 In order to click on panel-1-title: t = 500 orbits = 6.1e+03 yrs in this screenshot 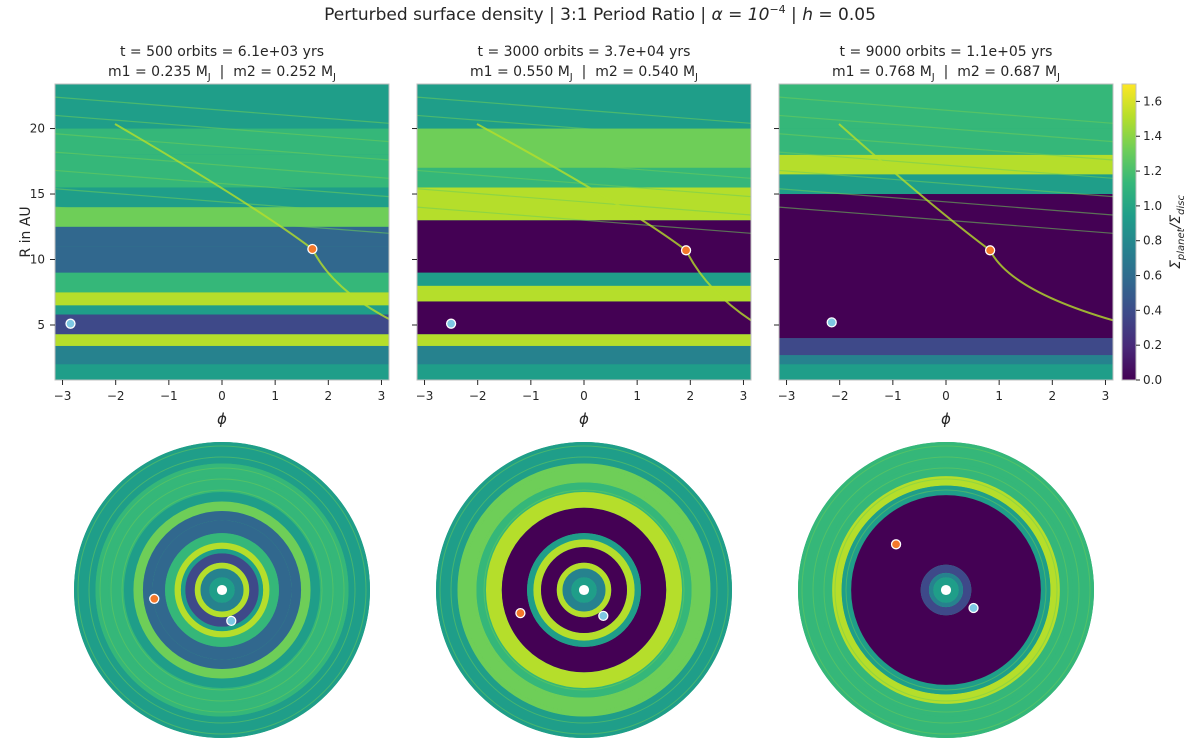, I will do `click(222, 52)`.